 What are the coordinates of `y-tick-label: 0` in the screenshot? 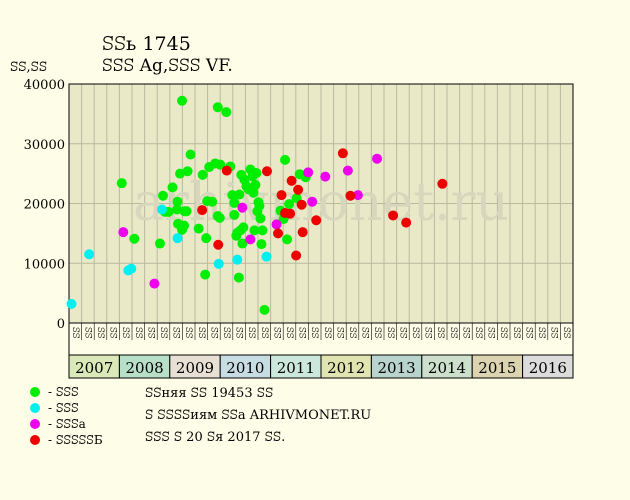 It's located at (61, 324).